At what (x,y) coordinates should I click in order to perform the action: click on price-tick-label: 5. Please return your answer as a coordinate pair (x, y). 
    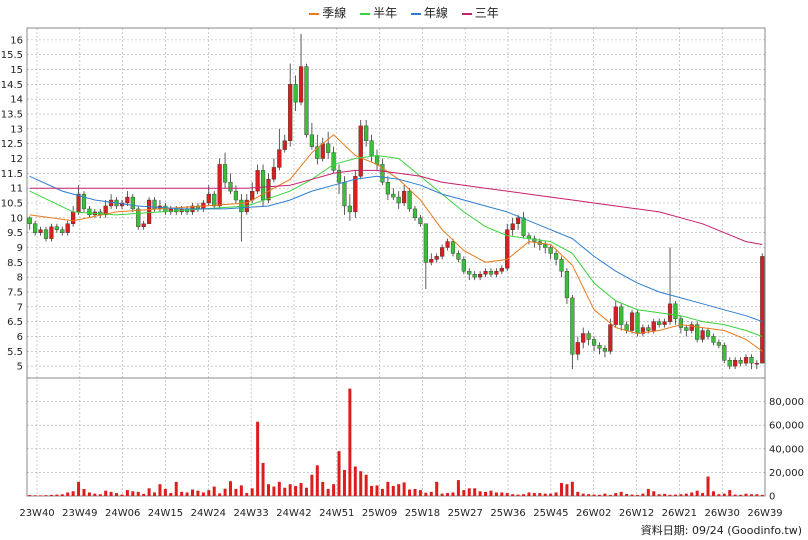
    Looking at the image, I should click on (20, 367).